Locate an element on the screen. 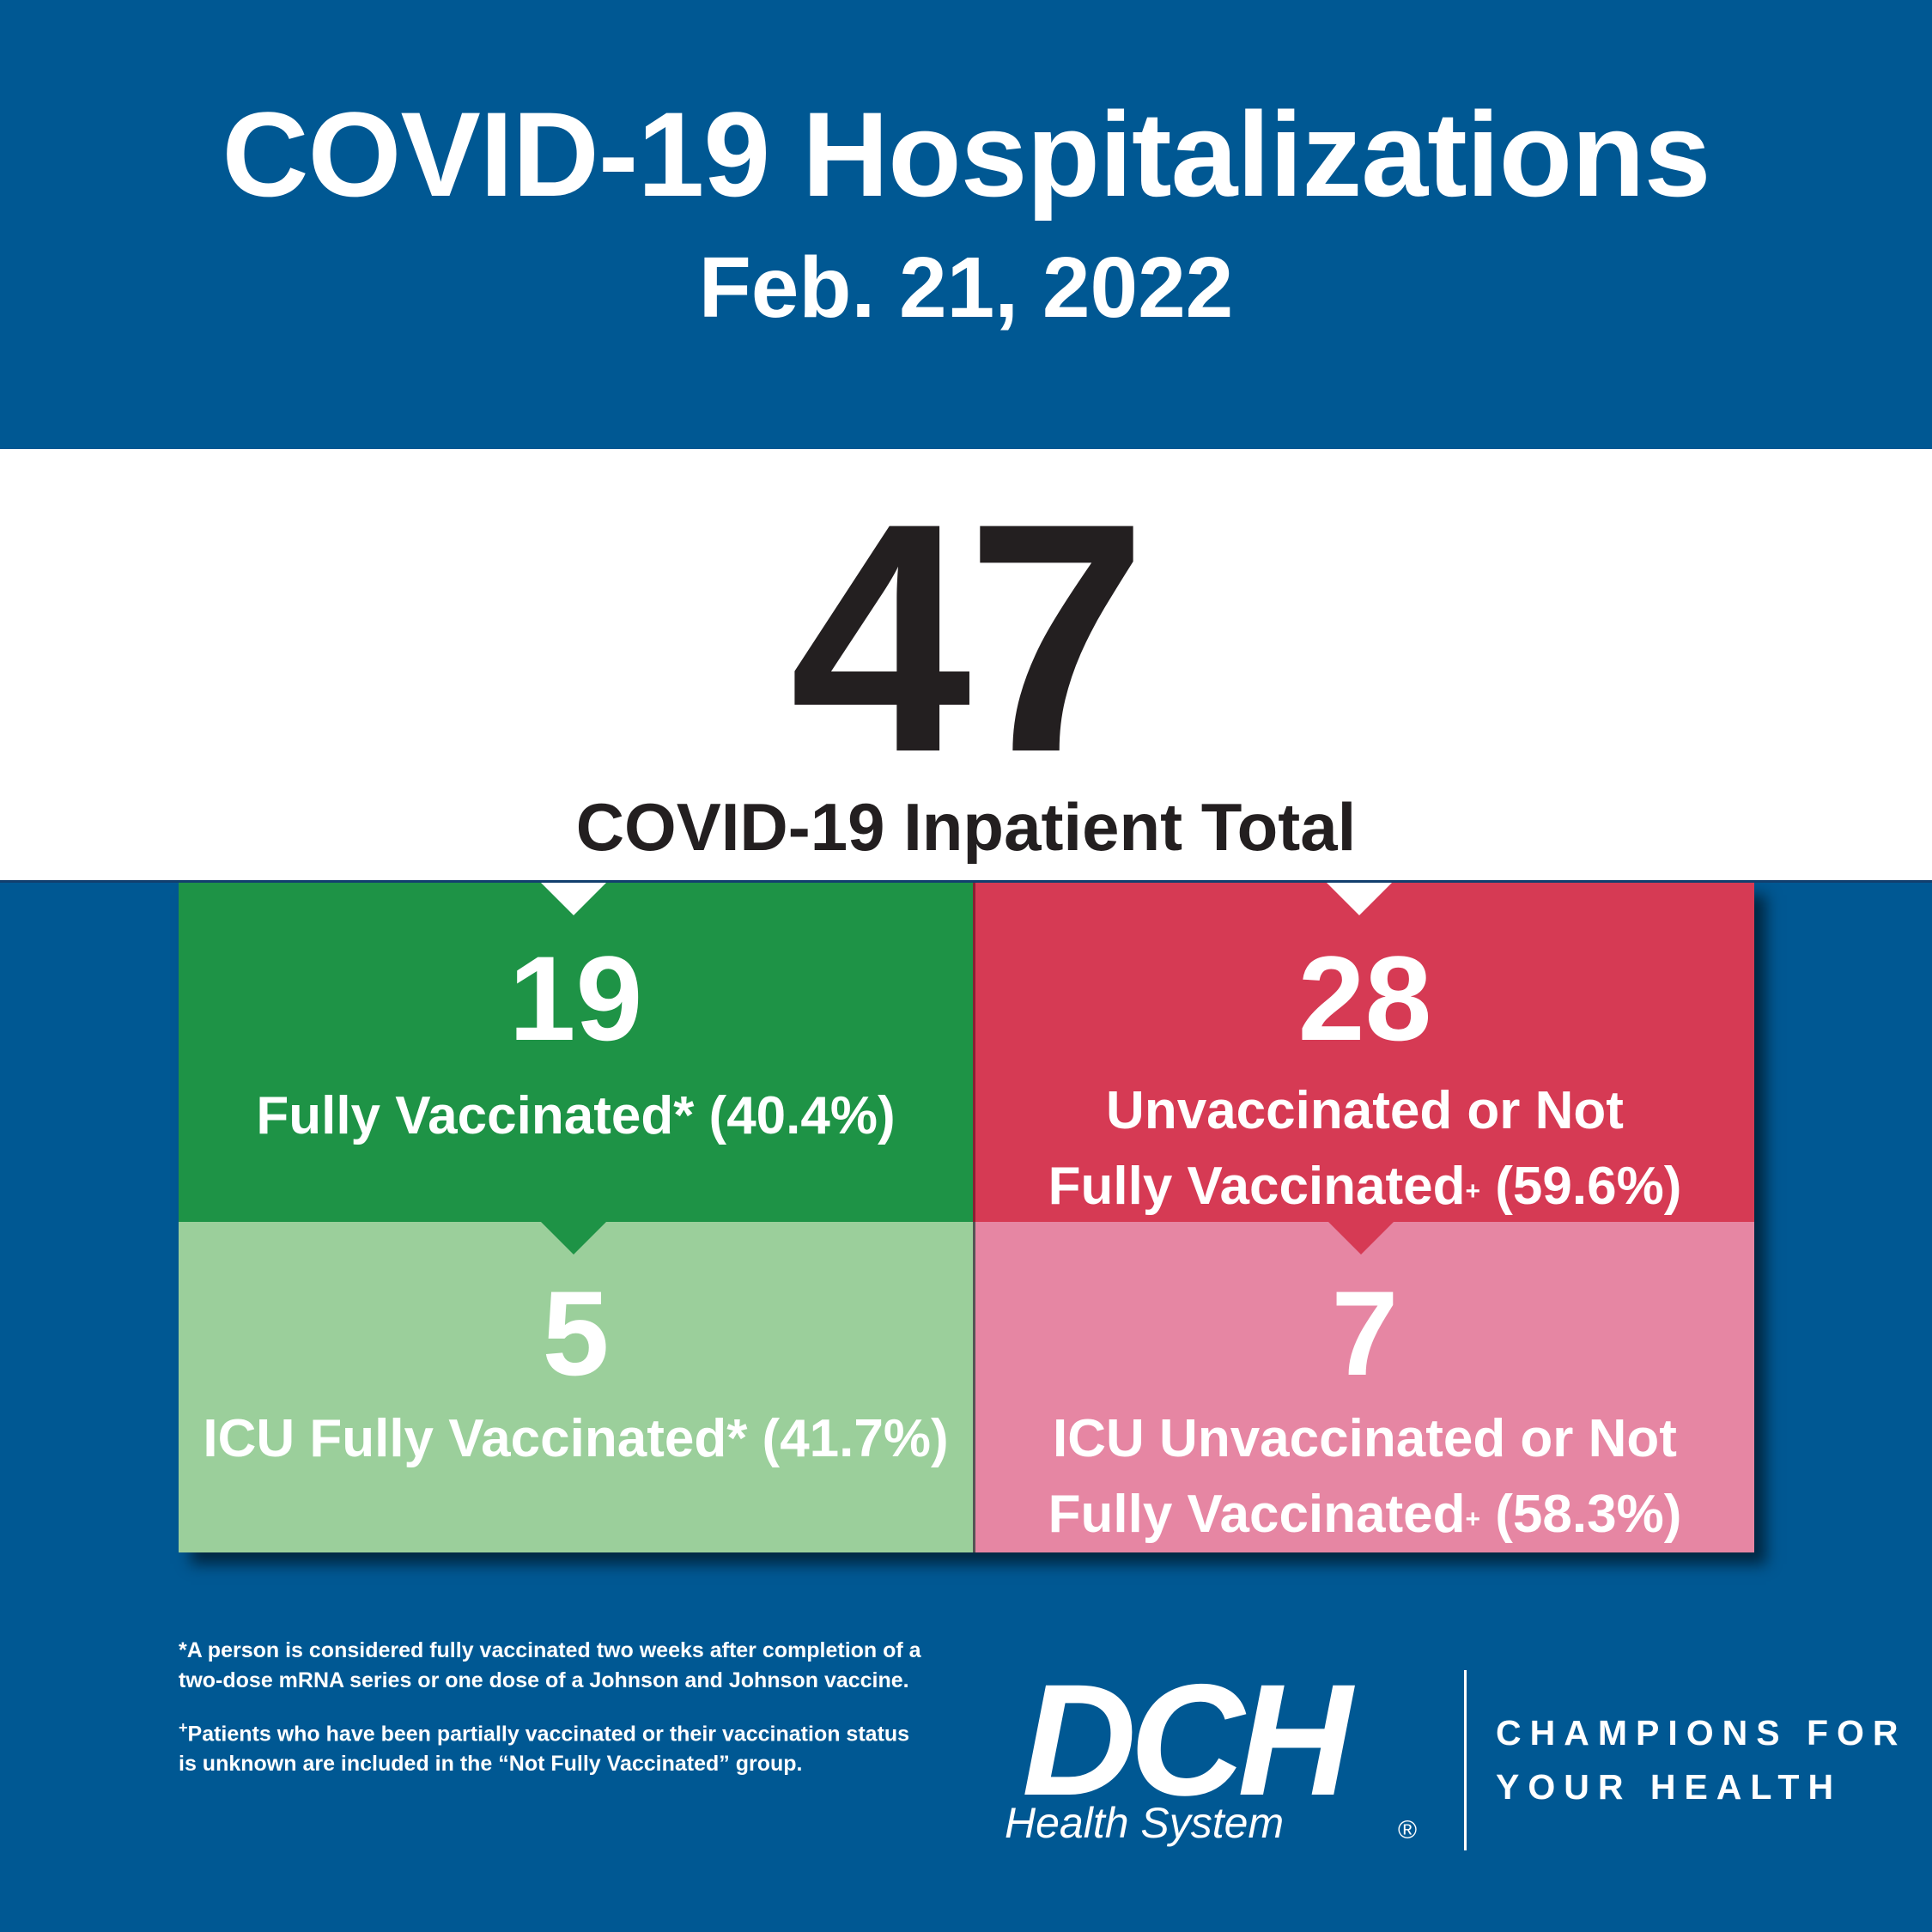  icu-unvaccinated-label-line1: ICU Unvaccinated or Not is located at coordinates (1365, 1438).